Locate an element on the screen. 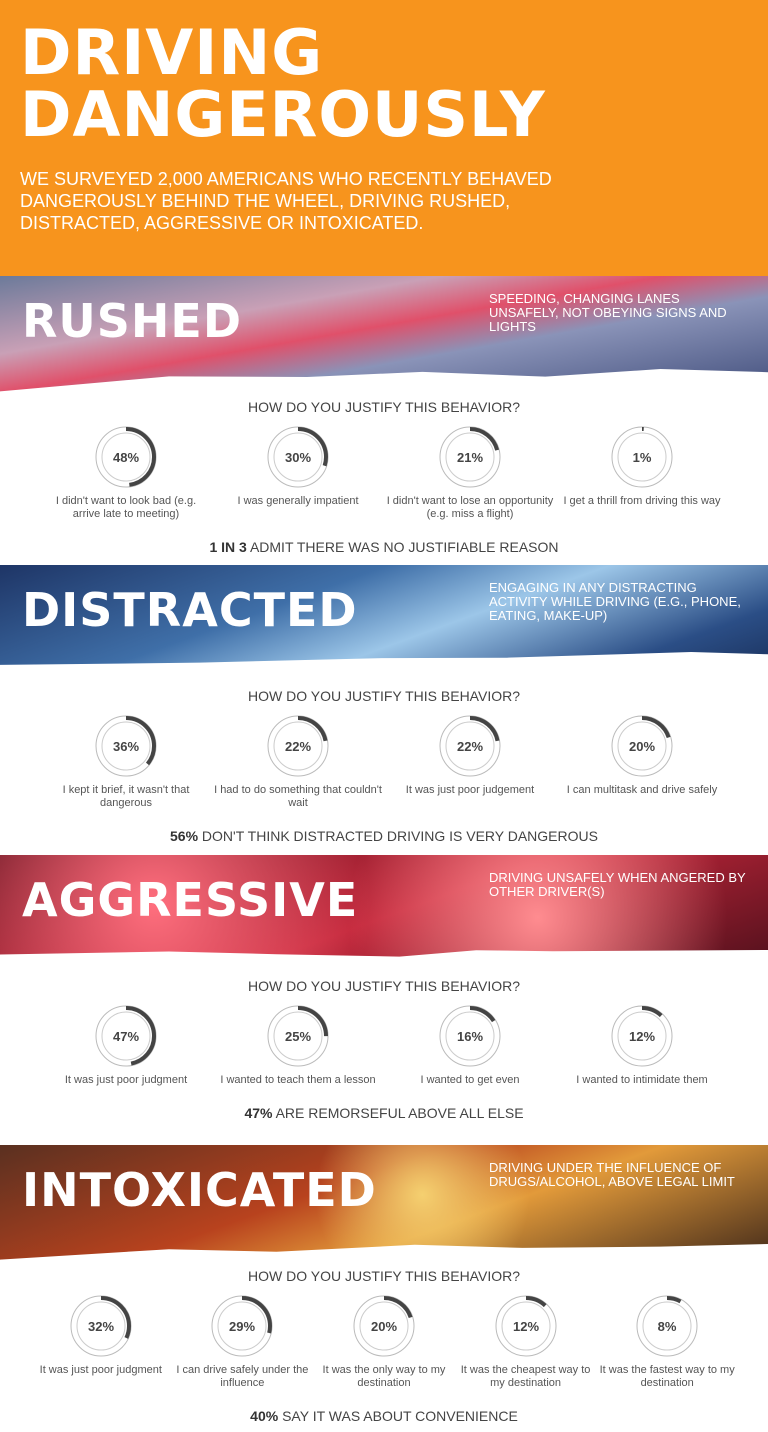  donut-chart: 16% is located at coordinates (470, 1036).